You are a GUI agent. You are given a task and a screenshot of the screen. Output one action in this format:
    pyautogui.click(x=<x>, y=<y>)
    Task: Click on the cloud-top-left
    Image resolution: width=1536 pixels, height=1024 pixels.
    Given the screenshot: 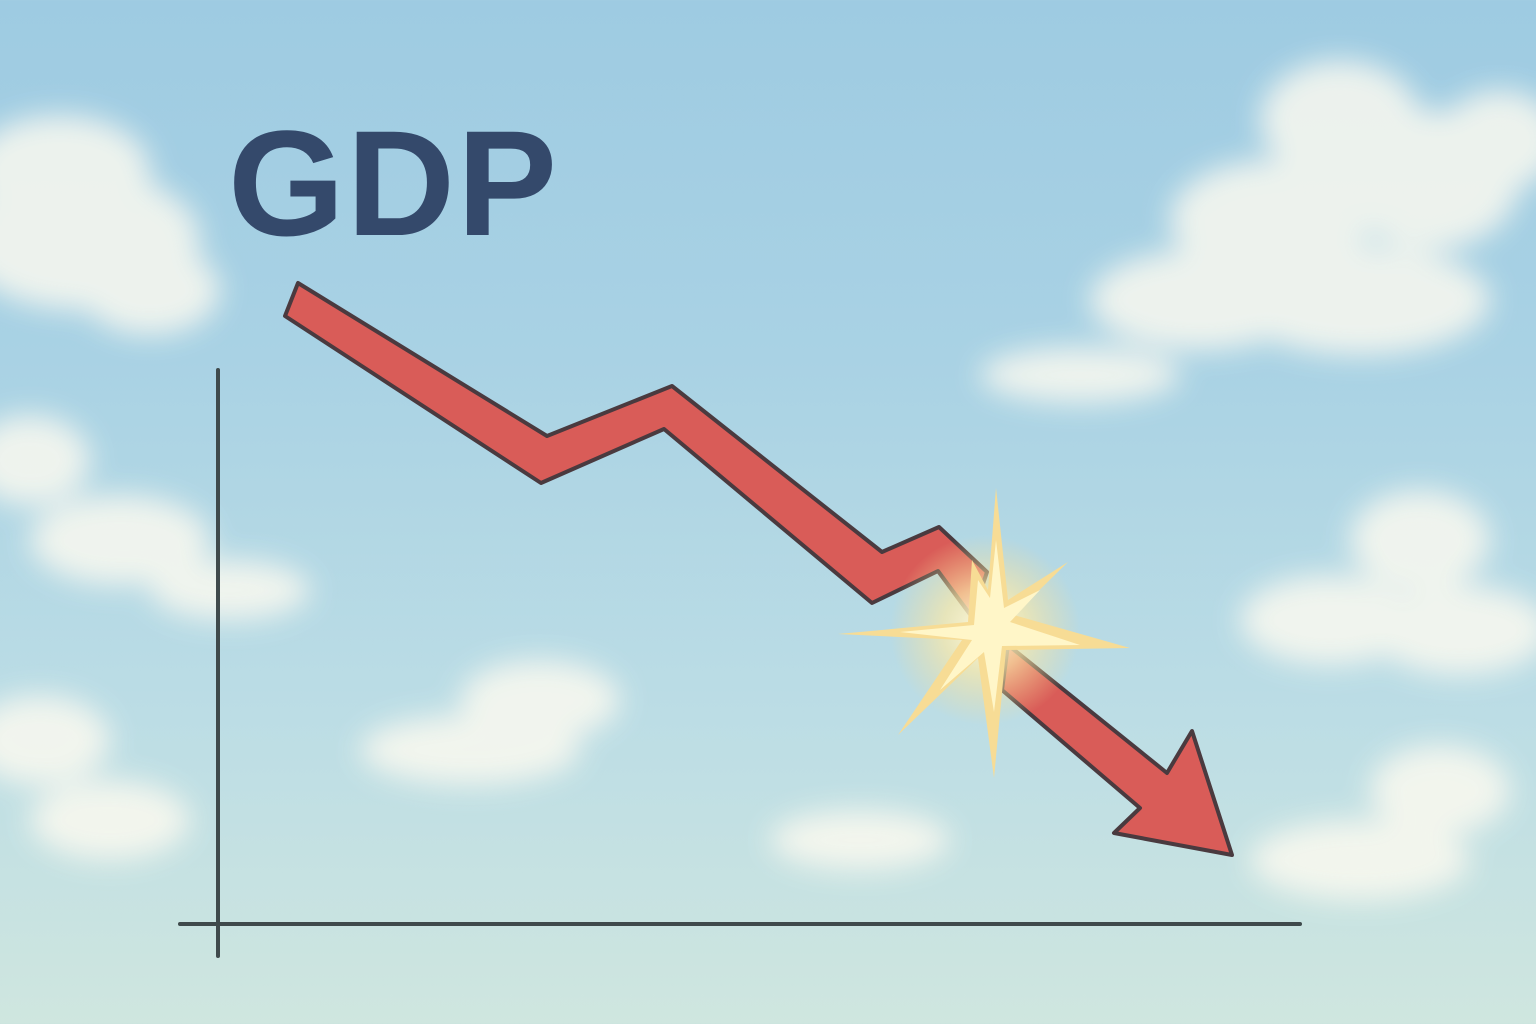 What is the action you would take?
    pyautogui.click(x=110, y=225)
    